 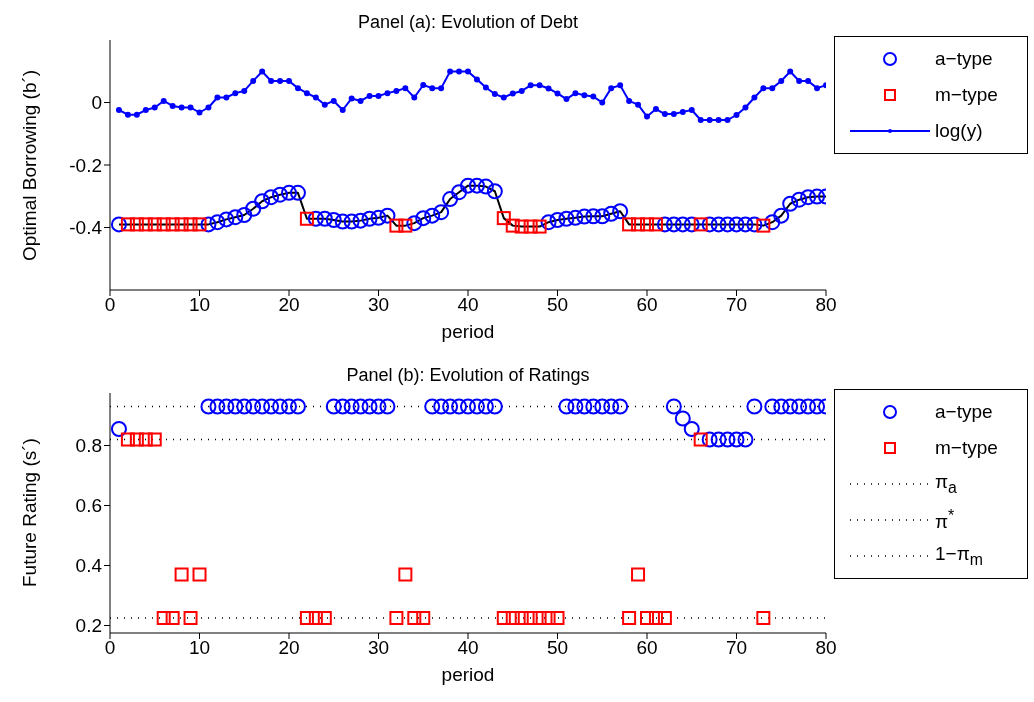 What do you see at coordinates (88, 446) in the screenshot?
I see `y-tick-label: 0.8` at bounding box center [88, 446].